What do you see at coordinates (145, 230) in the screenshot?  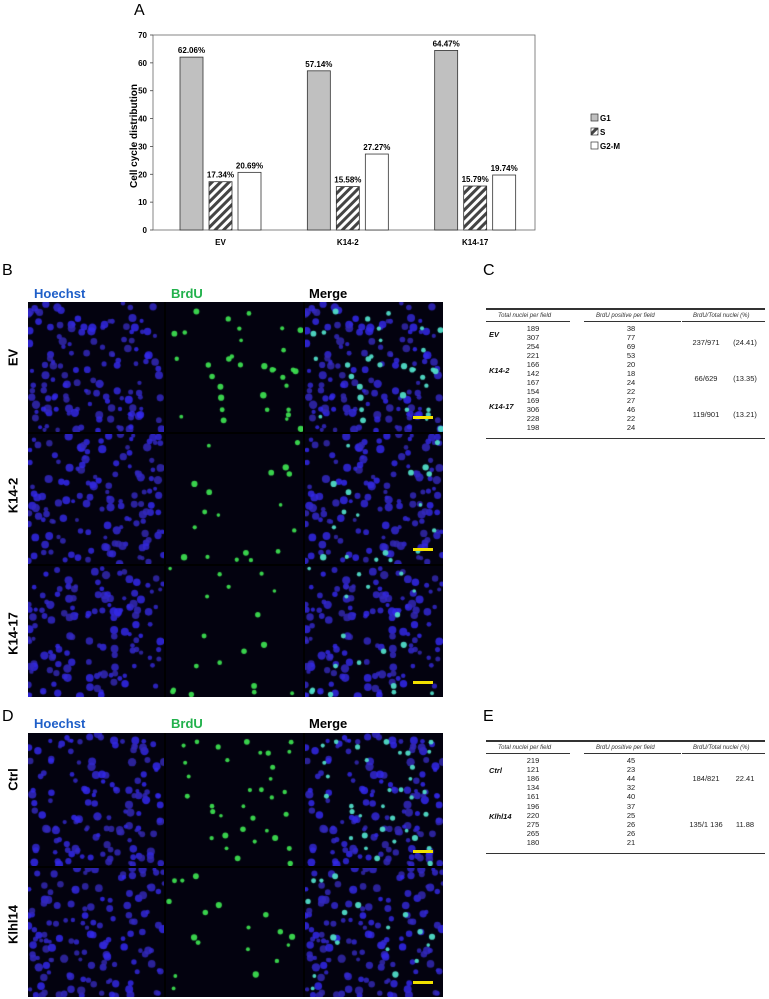 I see `y-tick-label: 0` at bounding box center [145, 230].